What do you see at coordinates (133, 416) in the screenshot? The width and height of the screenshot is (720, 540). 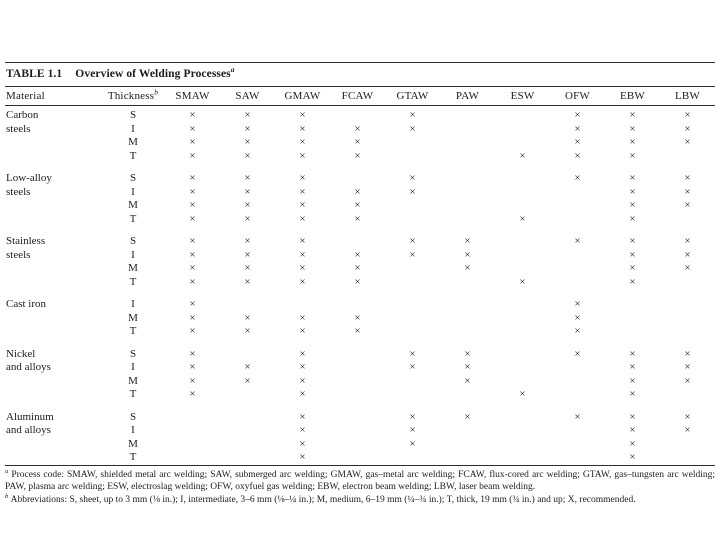 I see `thickness-cell: S` at bounding box center [133, 416].